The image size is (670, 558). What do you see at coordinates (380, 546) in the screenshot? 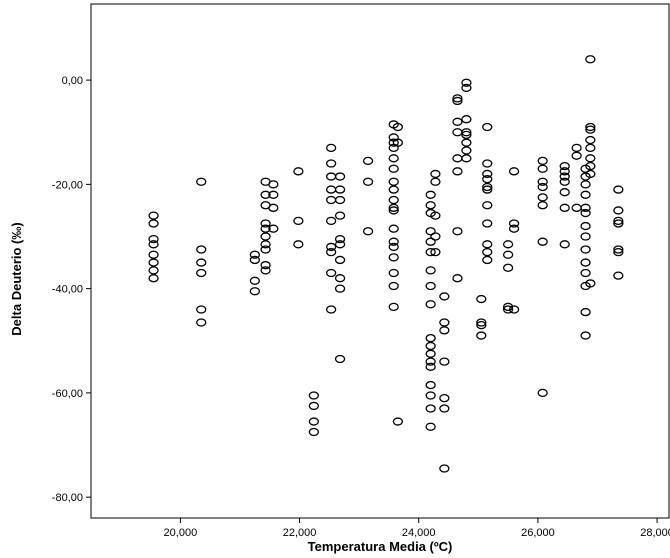
I see `x-axis-title: Temperatura Media (ºC)` at bounding box center [380, 546].